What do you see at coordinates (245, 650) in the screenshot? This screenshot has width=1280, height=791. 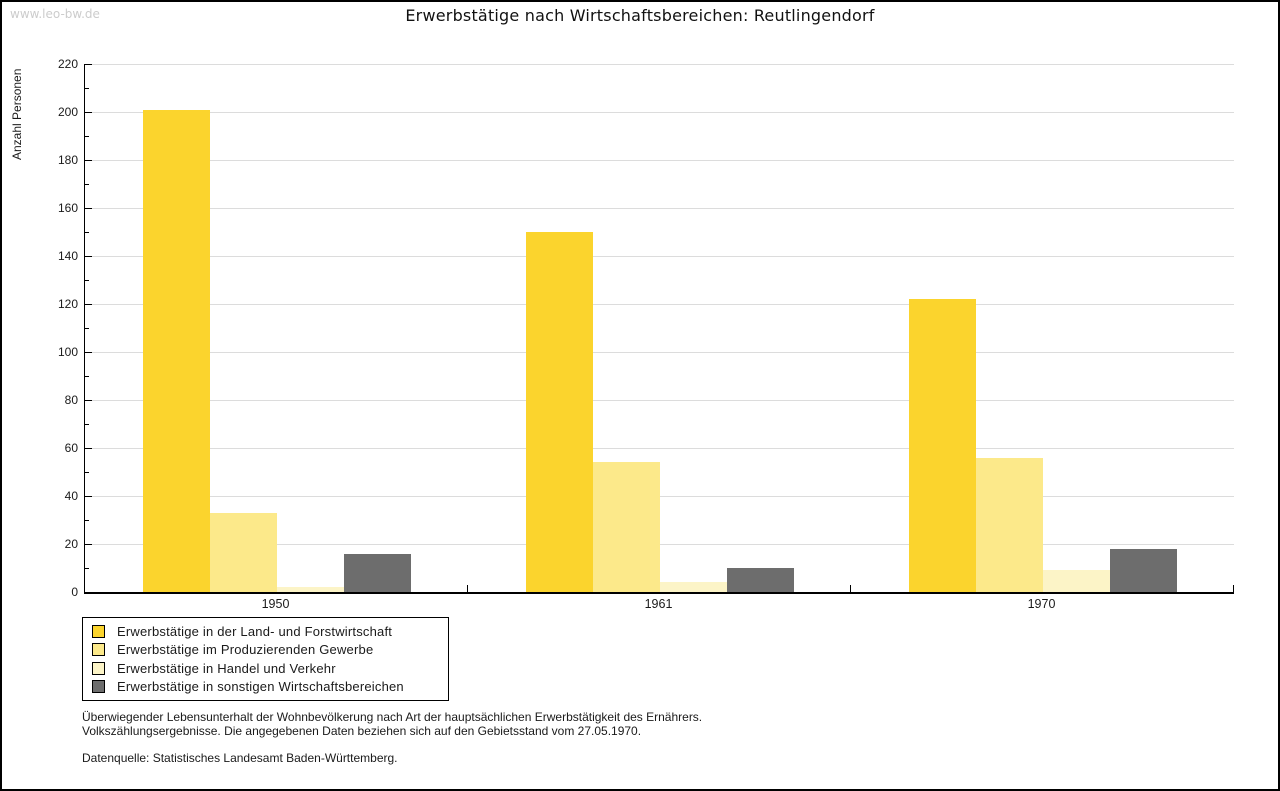 I see `legend-label: Erwerbstätige im Produzierenden Gewerbe` at bounding box center [245, 650].